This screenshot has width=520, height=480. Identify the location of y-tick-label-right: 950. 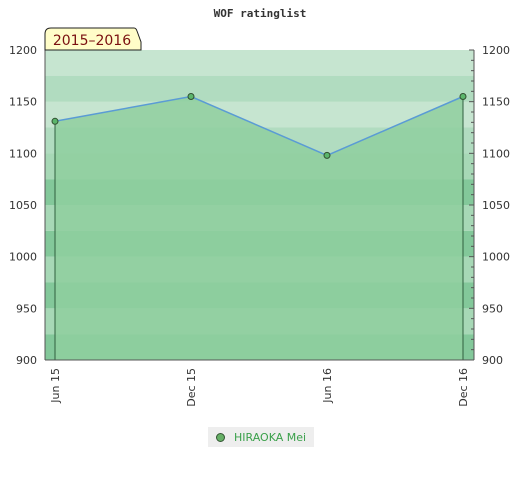
(492, 308).